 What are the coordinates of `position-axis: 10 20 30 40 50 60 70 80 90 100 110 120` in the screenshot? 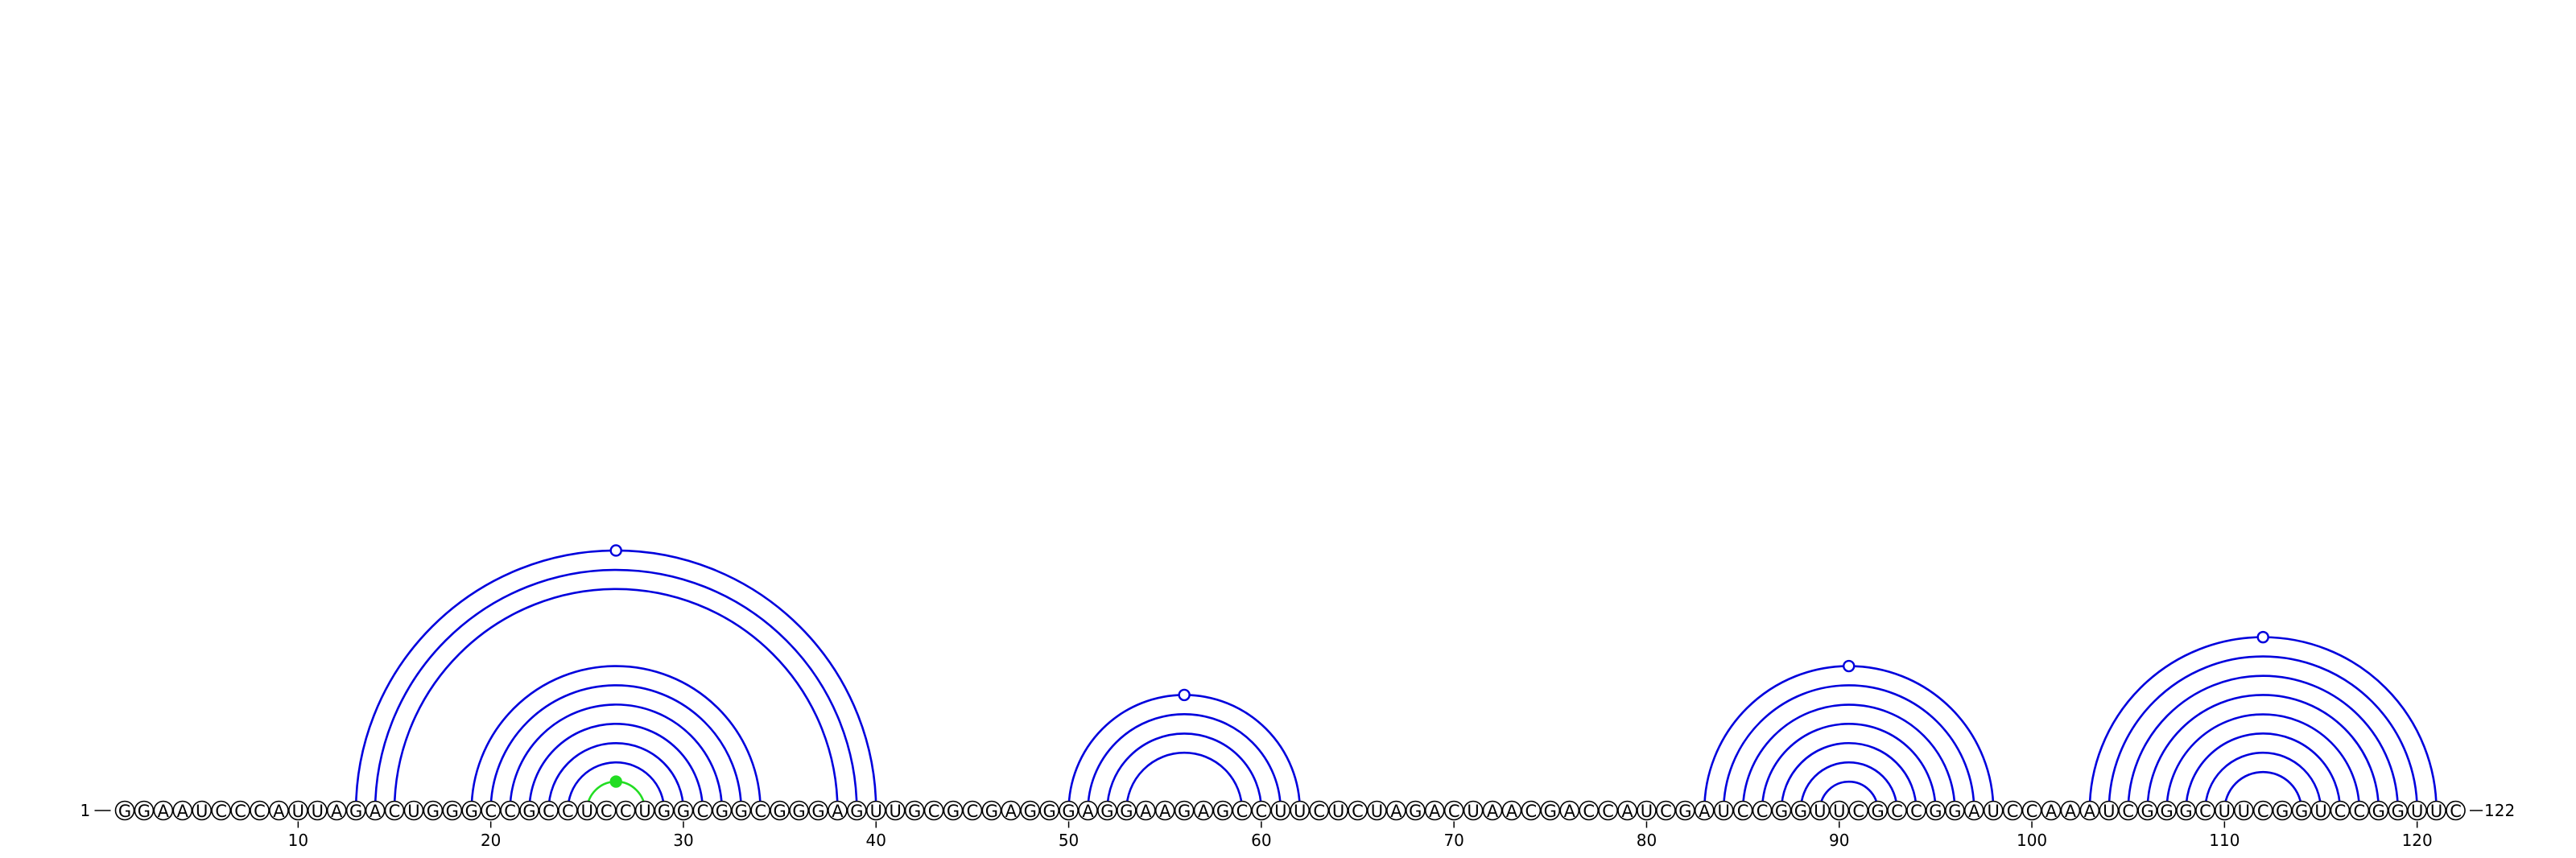 It's located at (1360, 835).